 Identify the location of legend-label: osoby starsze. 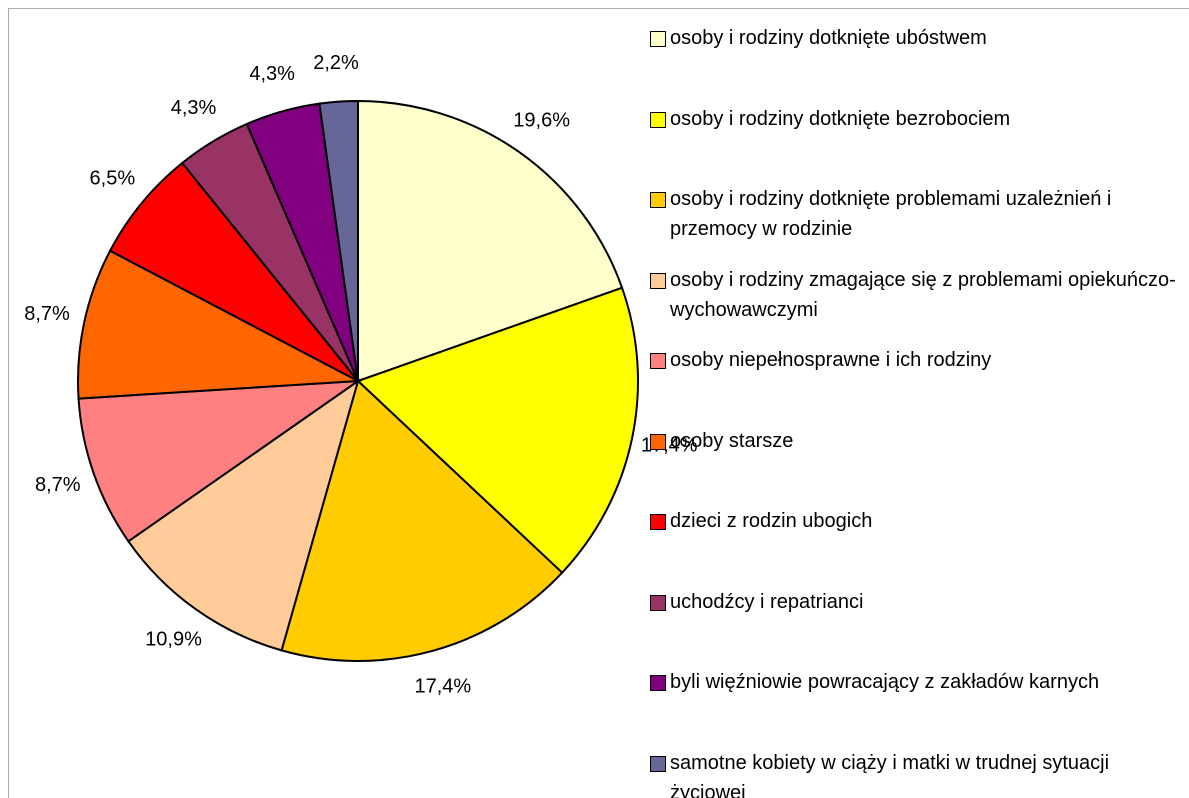
(732, 440).